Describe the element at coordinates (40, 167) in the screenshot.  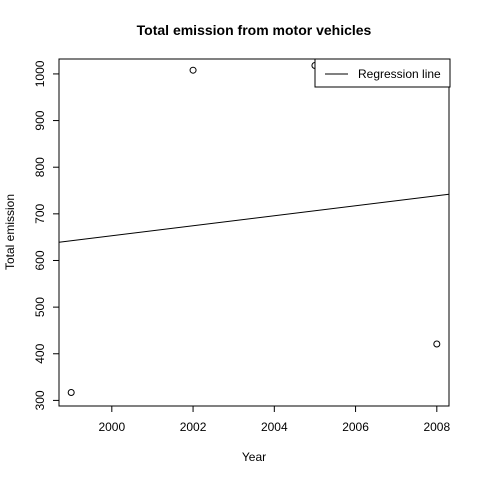
I see `y-tick-label: 800` at that location.